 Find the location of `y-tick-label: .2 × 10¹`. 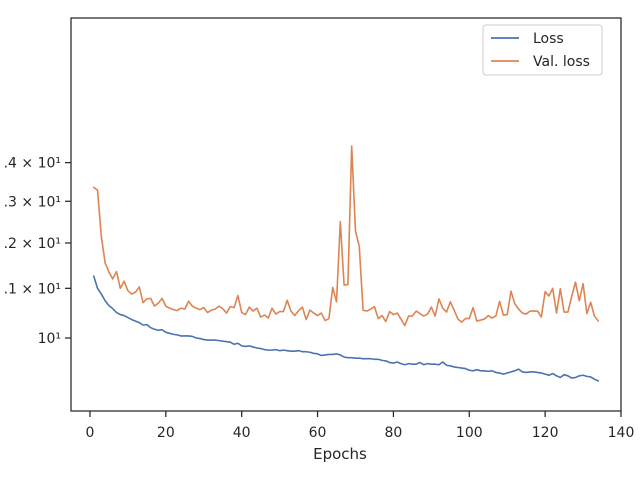

y-tick-label: .2 × 10¹ is located at coordinates (32, 244).